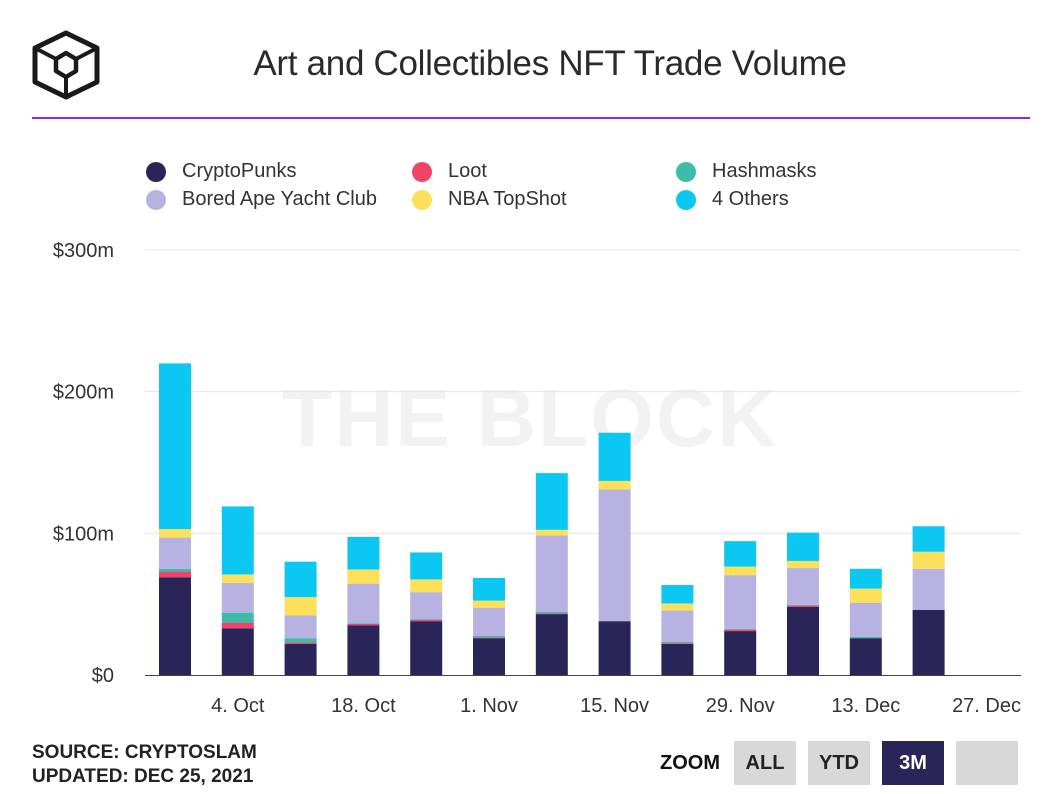 Image resolution: width=1044 pixels, height=794 pixels. What do you see at coordinates (913, 763) in the screenshot?
I see `zoom-3m-button: 3M` at bounding box center [913, 763].